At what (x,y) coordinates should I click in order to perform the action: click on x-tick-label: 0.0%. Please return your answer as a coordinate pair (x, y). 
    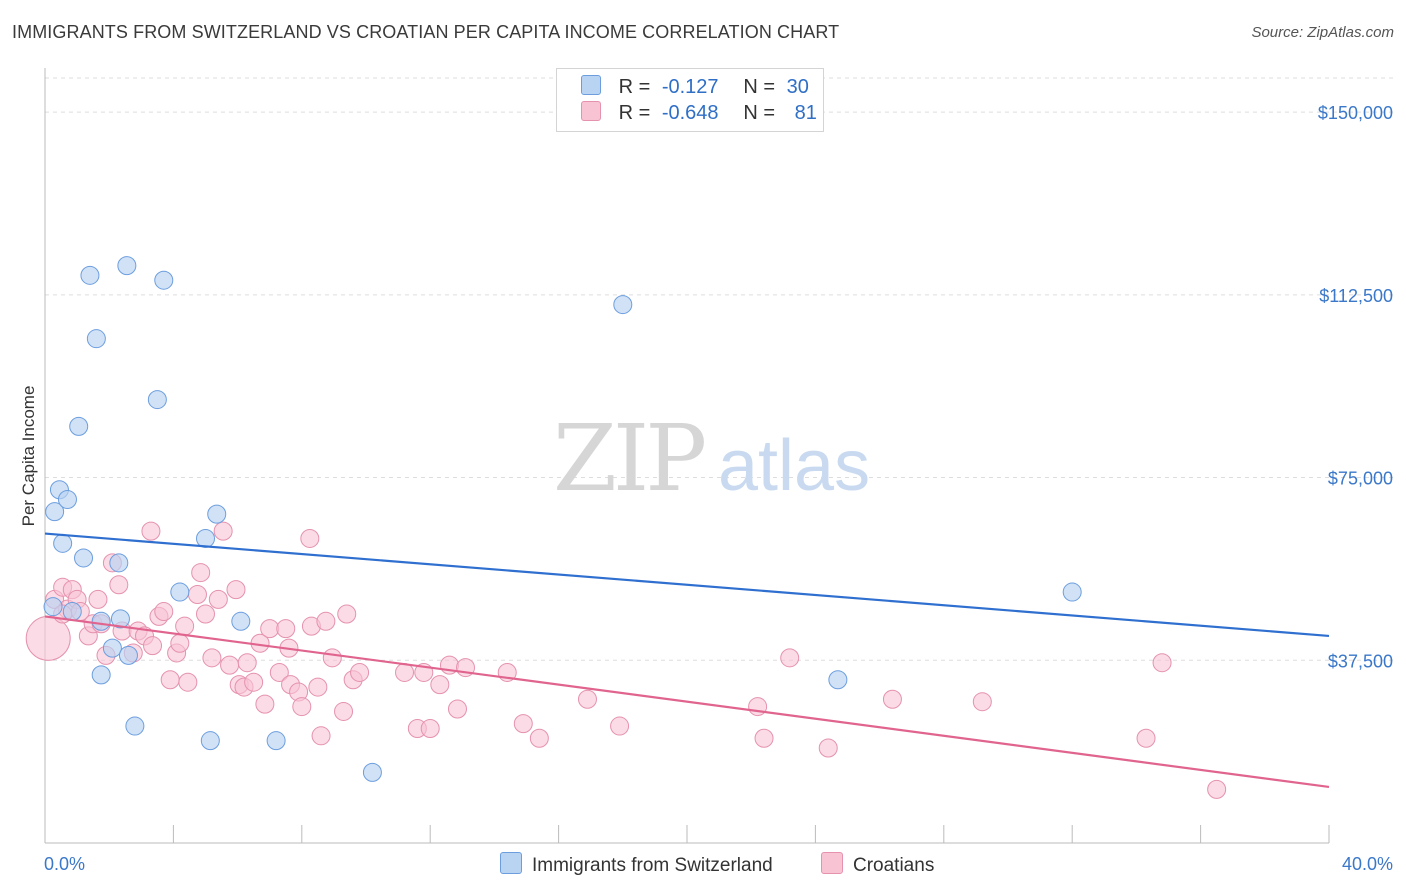
    Looking at the image, I should click on (64, 864).